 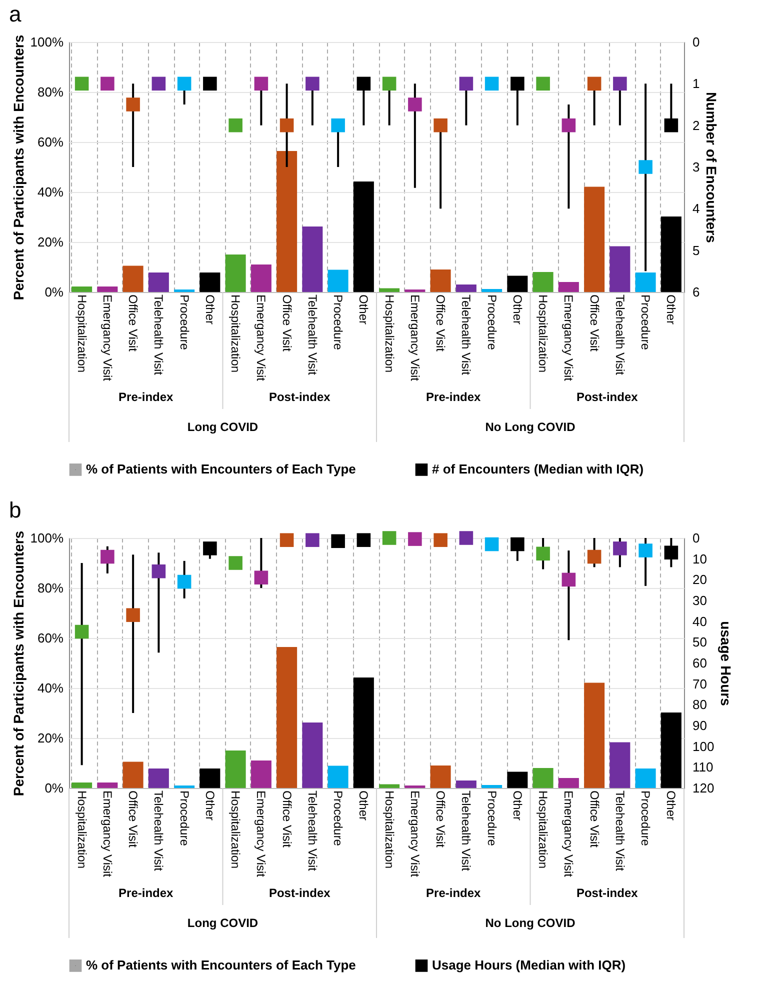 I want to click on y-tick-label: 40%, so click(x=50, y=688).